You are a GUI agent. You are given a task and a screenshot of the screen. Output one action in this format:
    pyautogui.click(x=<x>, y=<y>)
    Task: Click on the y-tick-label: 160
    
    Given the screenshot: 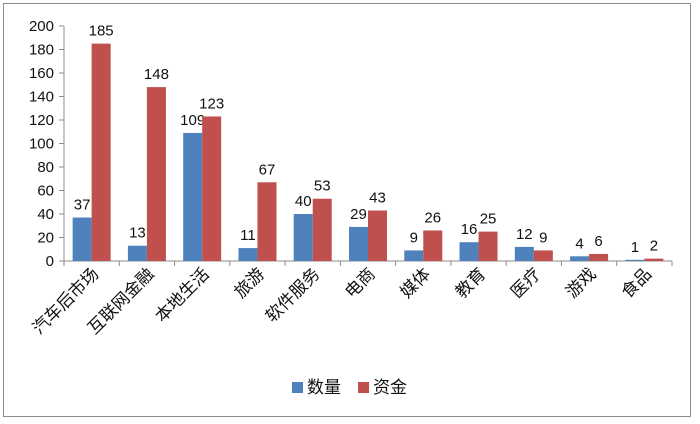 What is the action you would take?
    pyautogui.click(x=41, y=73)
    